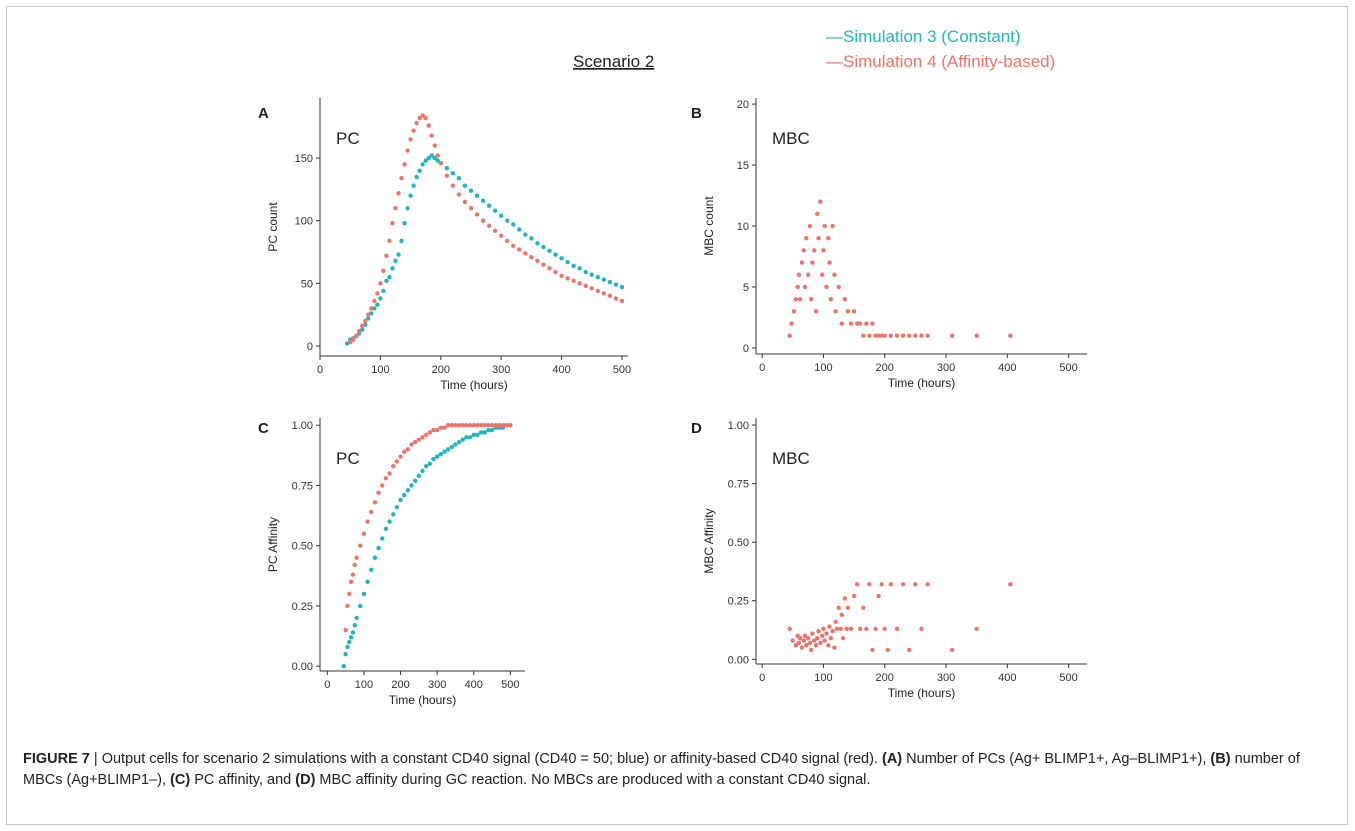 This screenshot has width=1355, height=831. I want to click on panel-a-x-tick-label: 300, so click(501, 370).